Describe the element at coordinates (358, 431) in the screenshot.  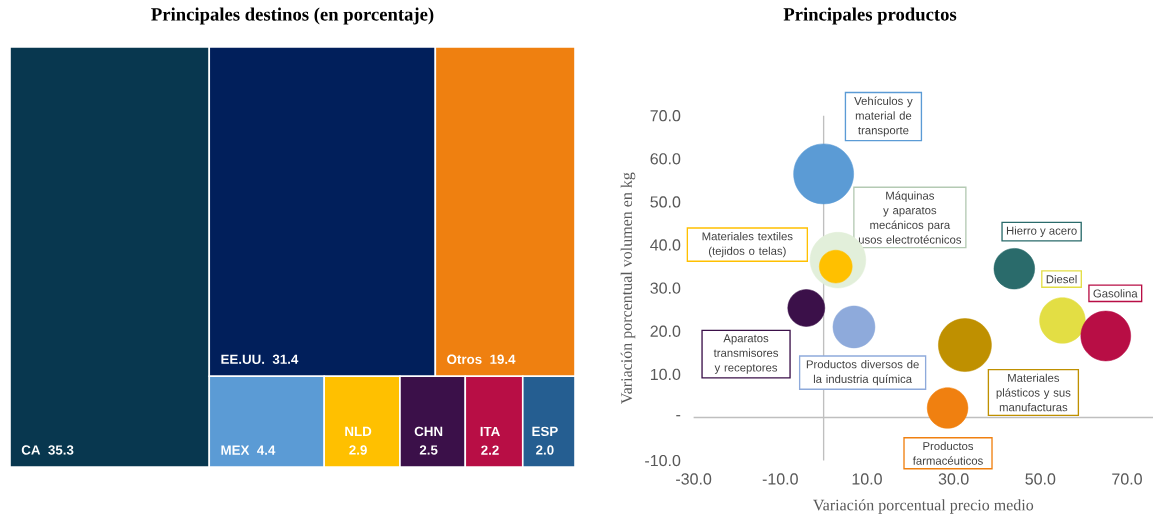
I see `category-label: NLD` at that location.